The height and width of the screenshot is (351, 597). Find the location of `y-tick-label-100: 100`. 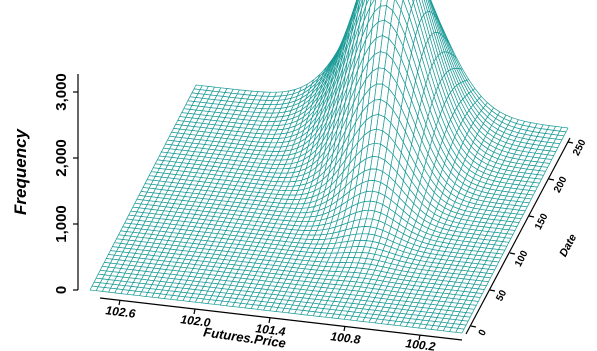

y-tick-label-100: 100 is located at coordinates (522, 258).